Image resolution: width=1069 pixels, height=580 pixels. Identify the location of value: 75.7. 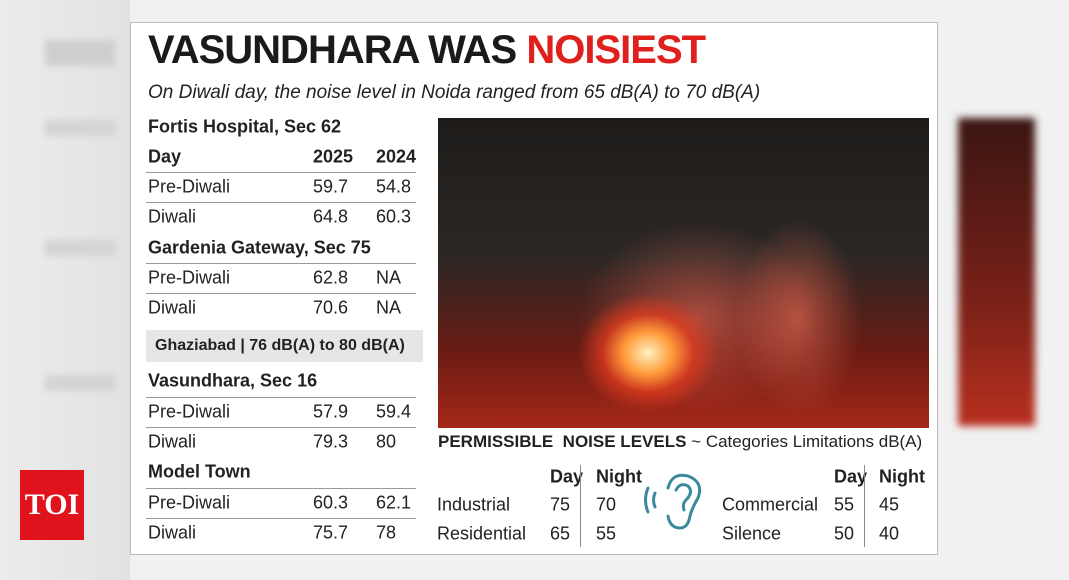
(331, 532).